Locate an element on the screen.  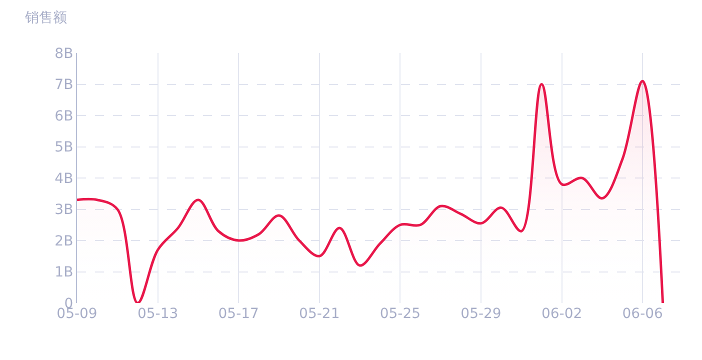
y-tick-label: 1B is located at coordinates (64, 272).